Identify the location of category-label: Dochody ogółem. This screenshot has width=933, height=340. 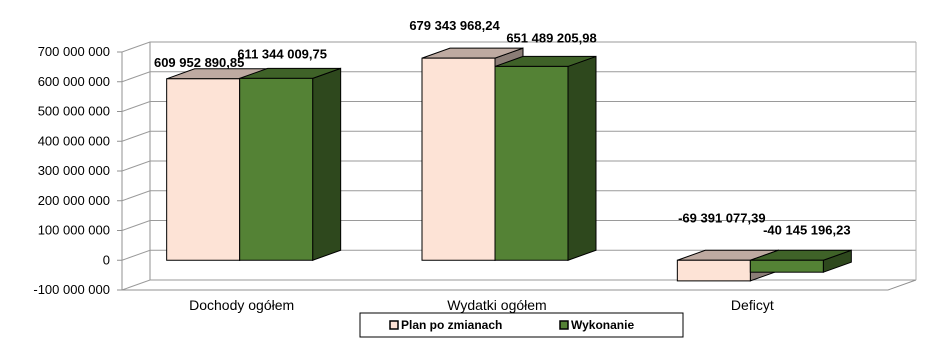
(241, 305).